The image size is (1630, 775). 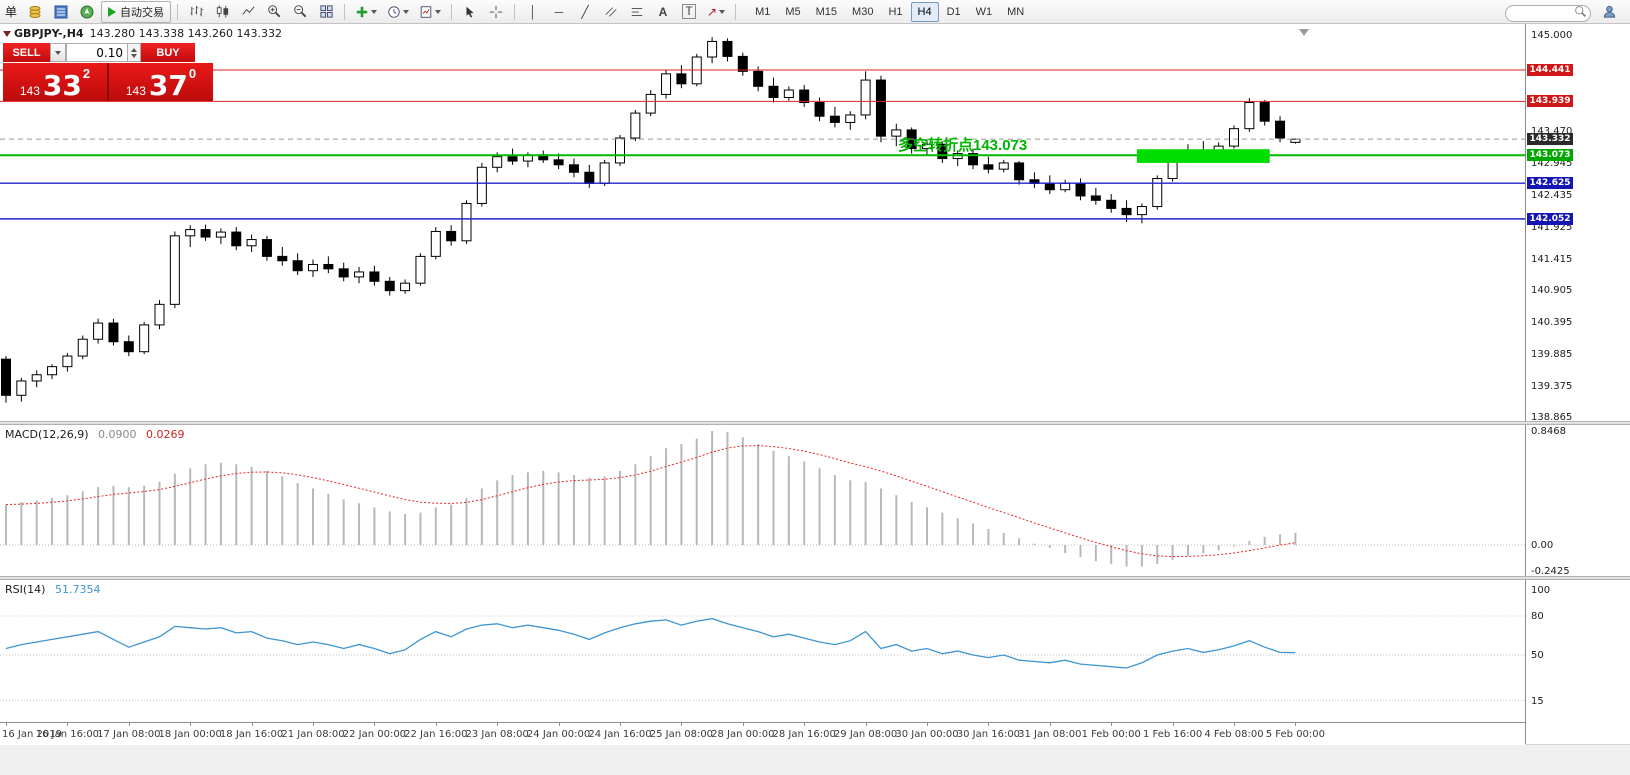 What do you see at coordinates (1550, 70) in the screenshot?
I see `price-badge: 144.441` at bounding box center [1550, 70].